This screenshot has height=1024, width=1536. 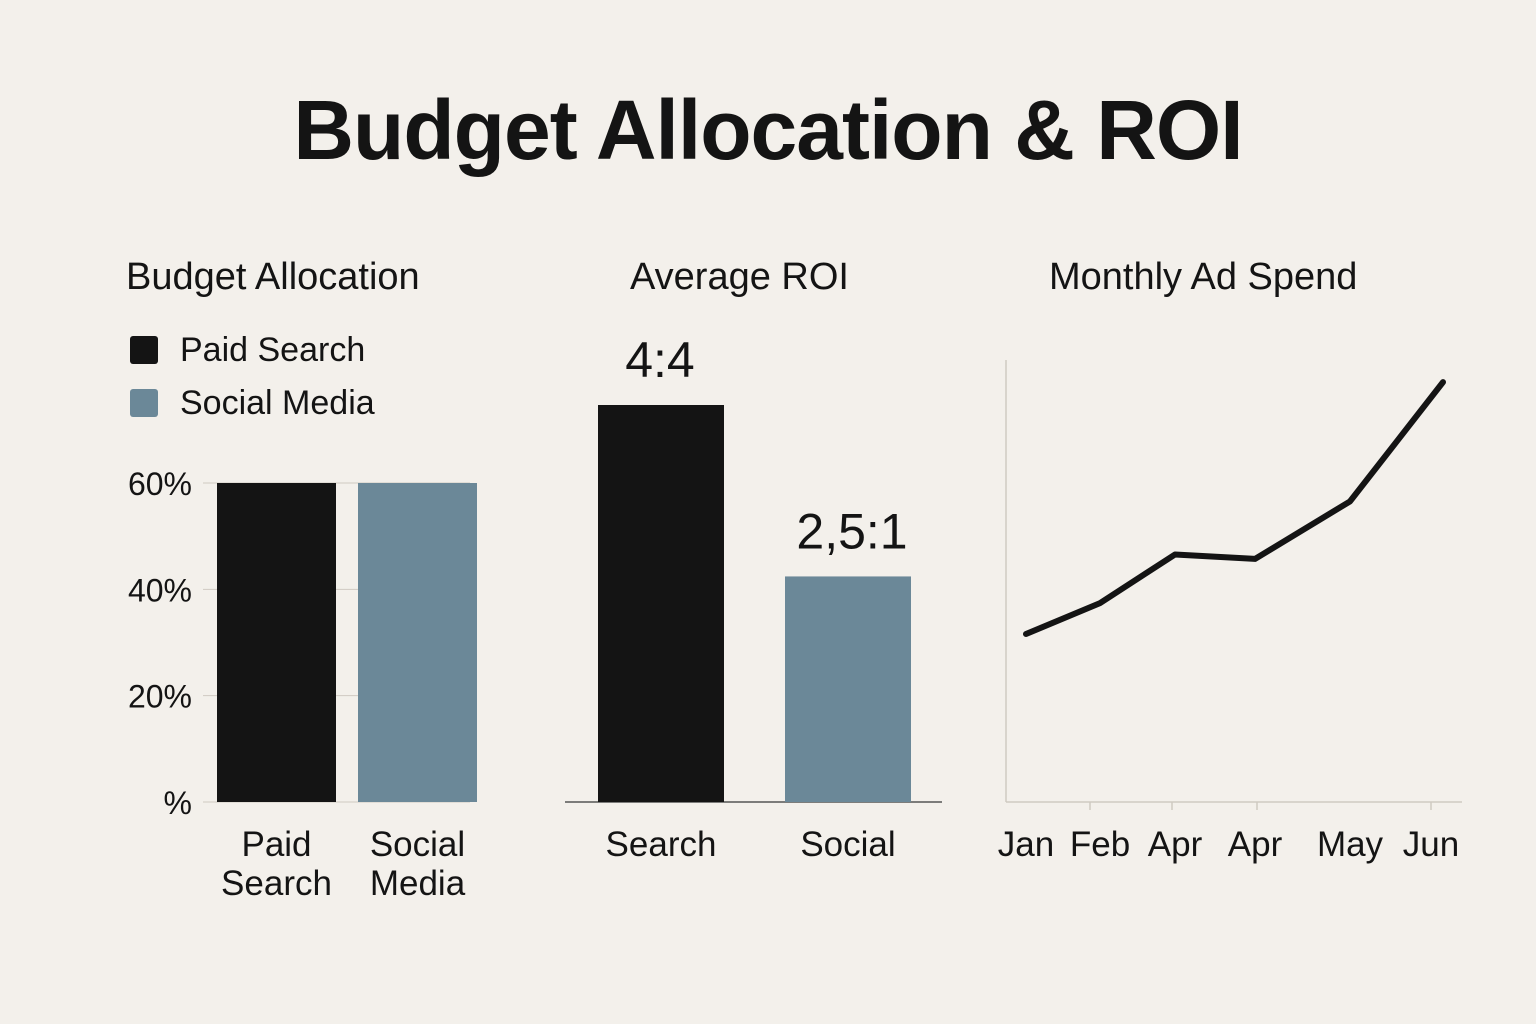 What do you see at coordinates (1431, 844) in the screenshot?
I see `x-tick-label: Jun` at bounding box center [1431, 844].